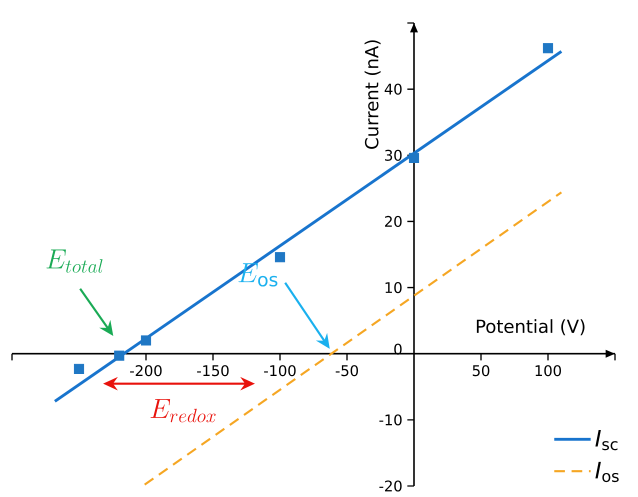  What do you see at coordinates (481, 370) in the screenshot?
I see `x-tick-label: 50` at bounding box center [481, 370].